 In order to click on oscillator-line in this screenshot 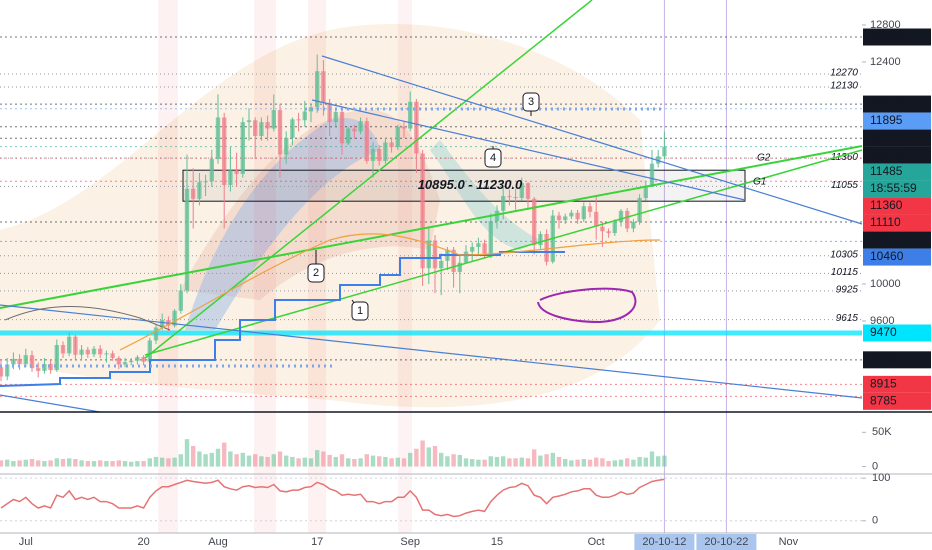, I will do `click(332, 498)`.